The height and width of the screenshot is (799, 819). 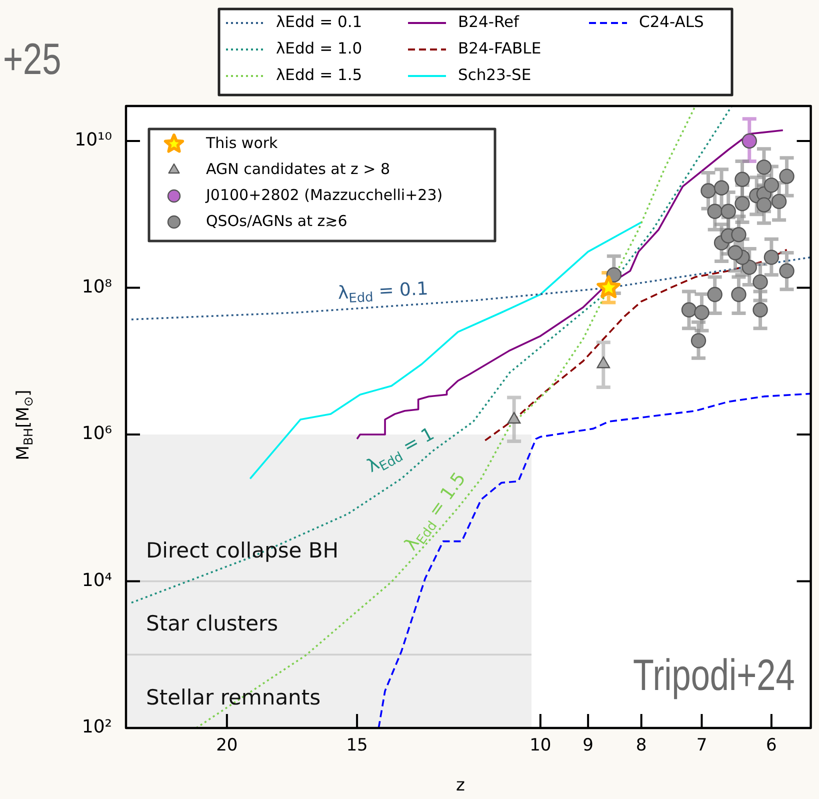 What do you see at coordinates (771, 746) in the screenshot?
I see `x-tick-label: 6` at bounding box center [771, 746].